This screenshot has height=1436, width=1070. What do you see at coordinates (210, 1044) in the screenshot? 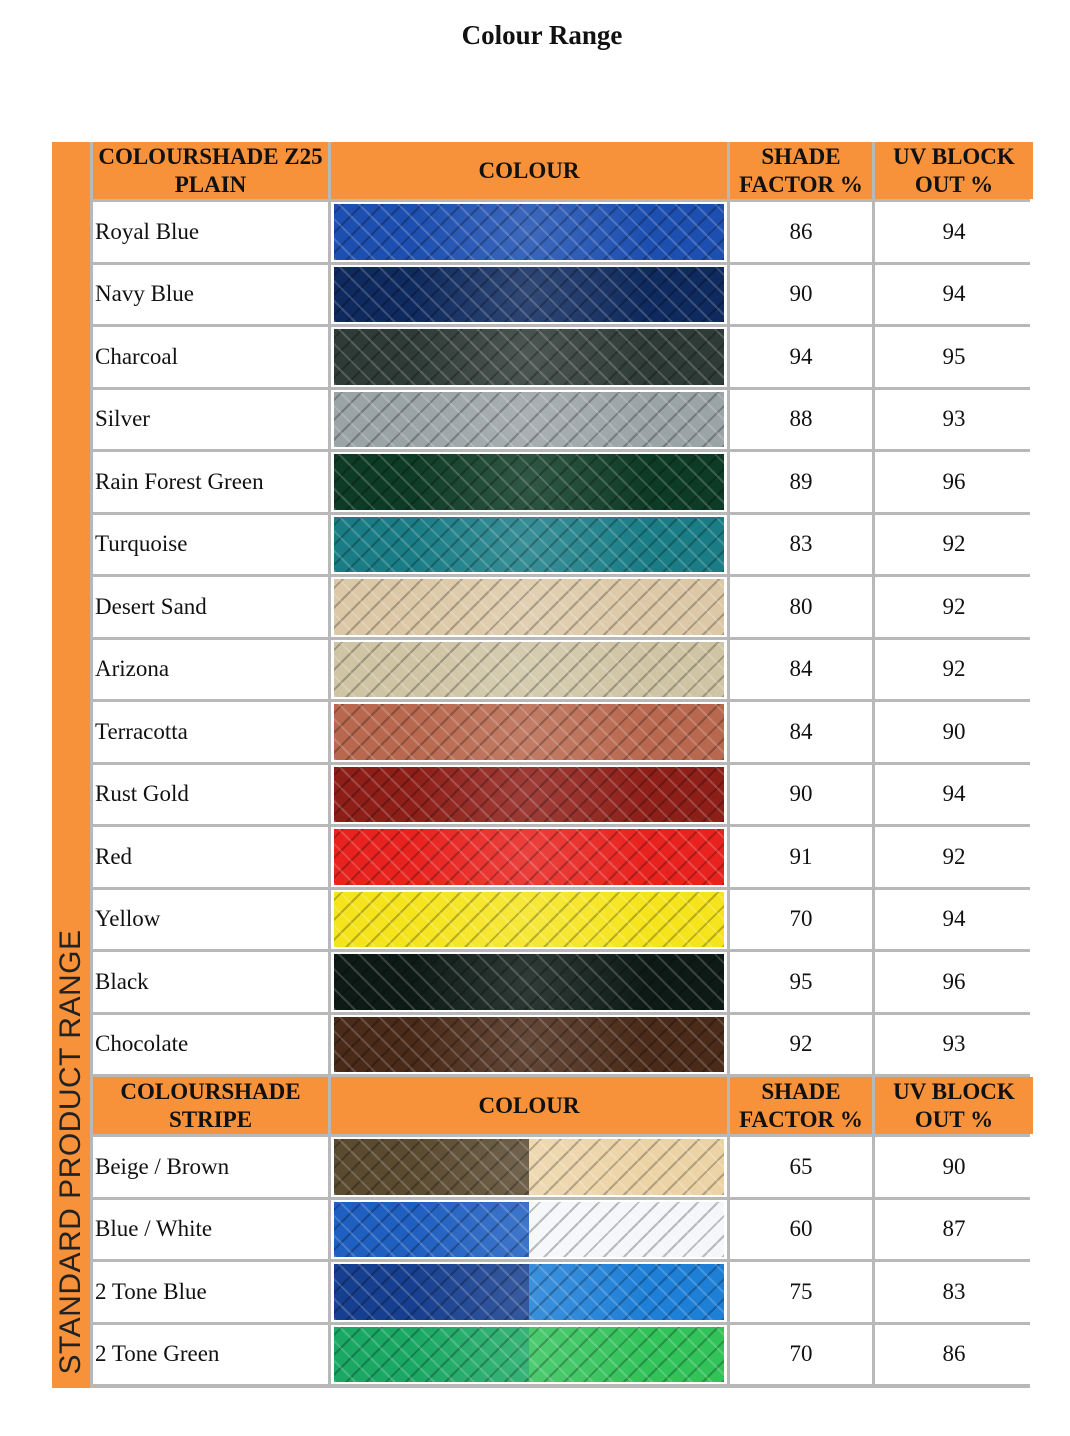
I see `colour-name: Chocolate` at bounding box center [210, 1044].